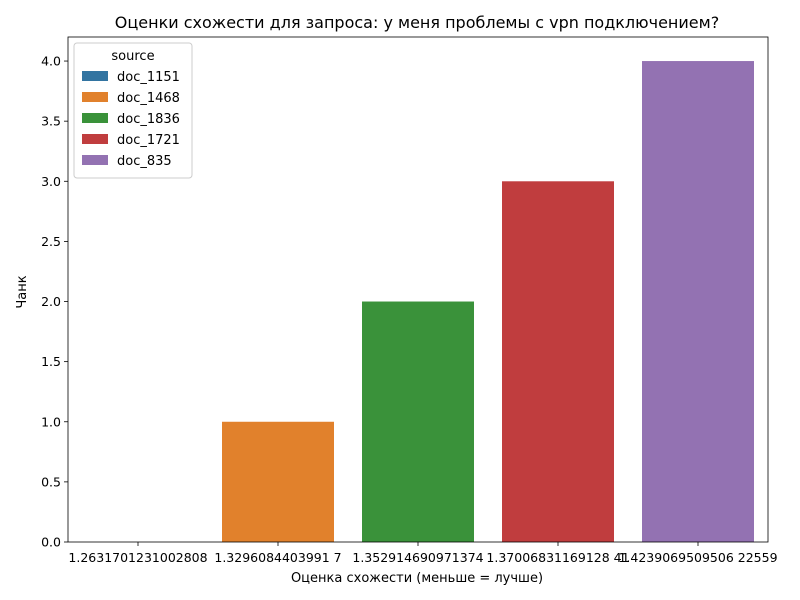  I want to click on x-axis-label: Оценка схожести (меньше = лучше), so click(417, 578).